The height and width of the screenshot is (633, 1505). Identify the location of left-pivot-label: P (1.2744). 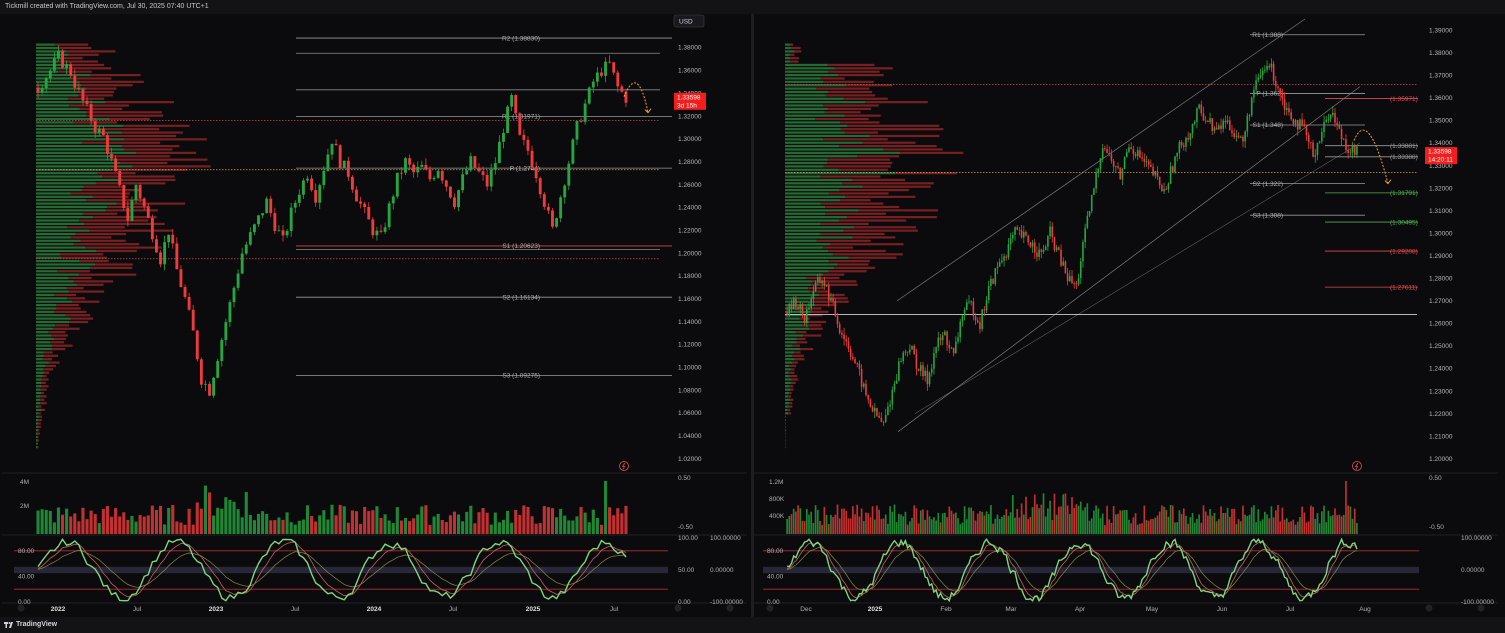
(525, 168).